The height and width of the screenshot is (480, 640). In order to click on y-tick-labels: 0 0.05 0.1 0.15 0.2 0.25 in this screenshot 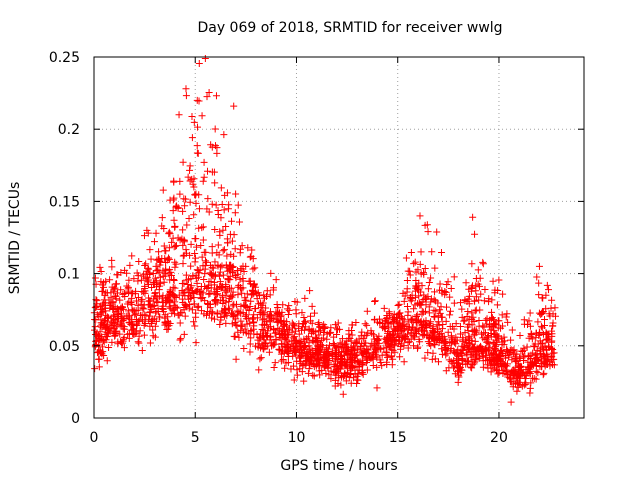, I will do `click(64, 238)`.